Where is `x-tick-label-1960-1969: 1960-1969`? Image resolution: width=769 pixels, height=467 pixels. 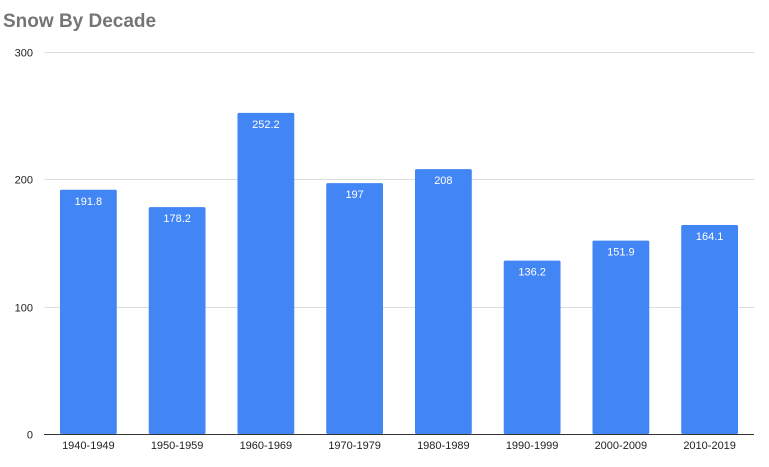 x-tick-label-1960-1969: 1960-1969 is located at coordinates (266, 446).